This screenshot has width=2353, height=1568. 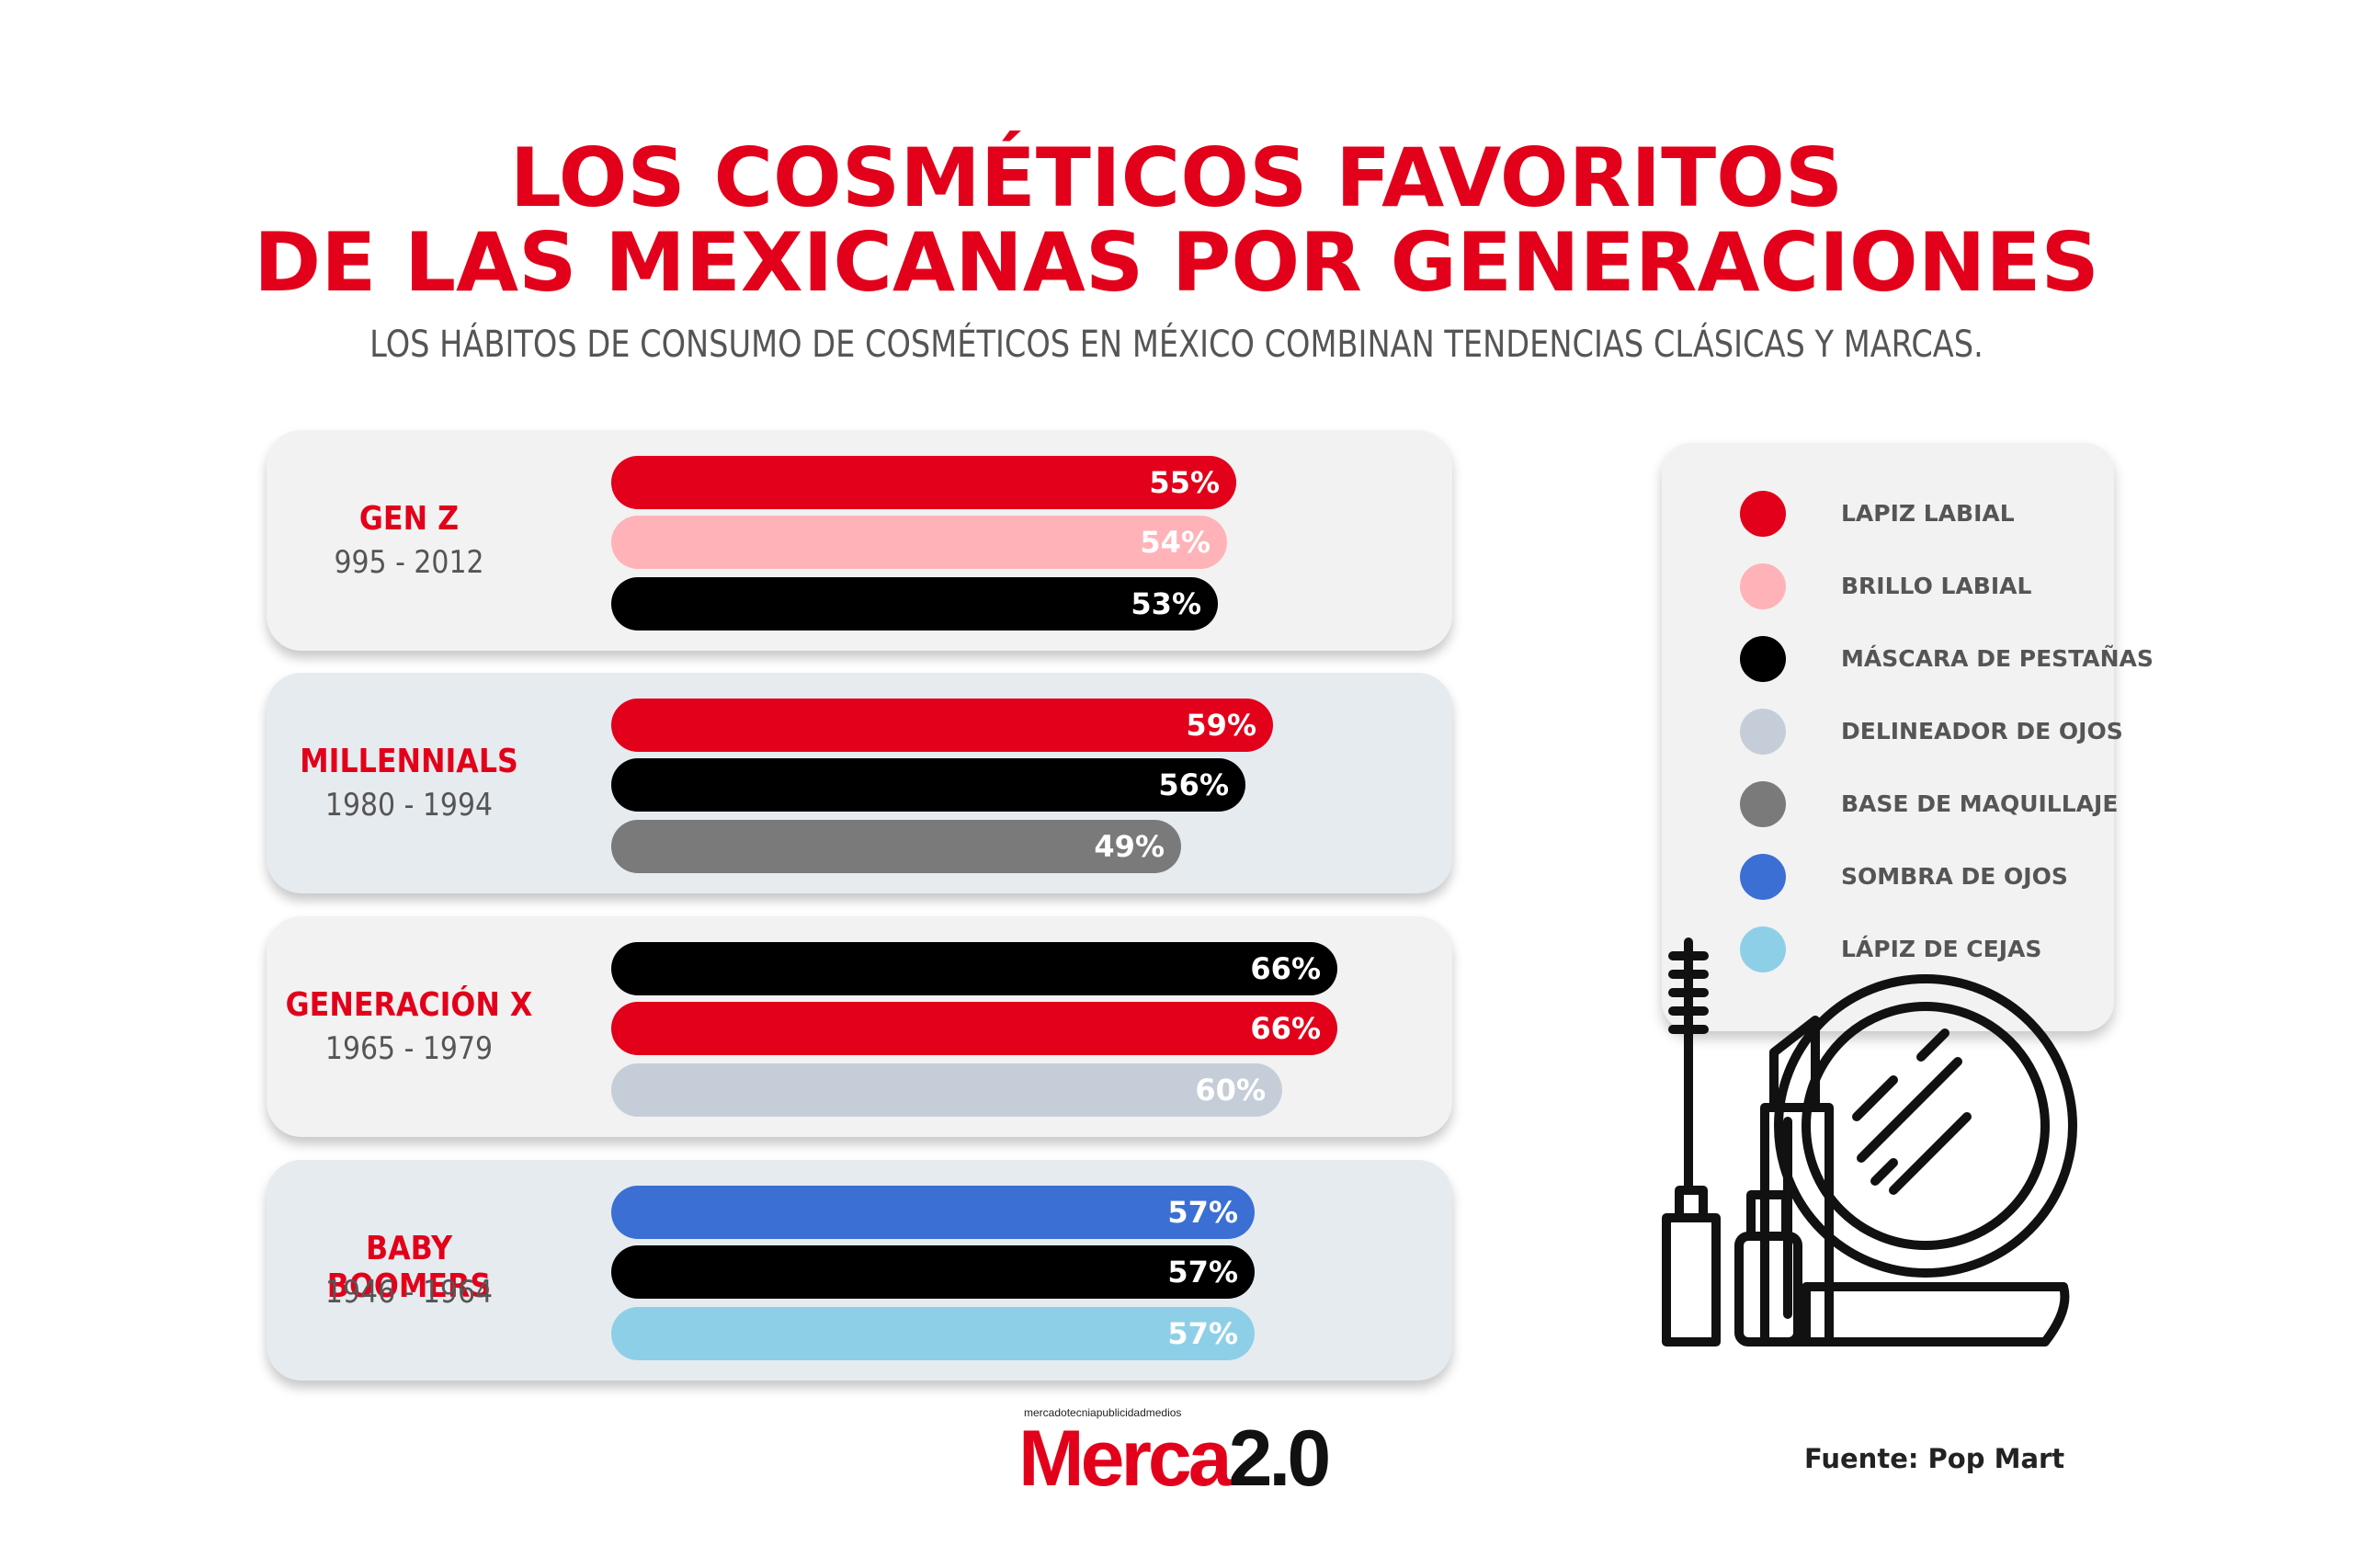 What do you see at coordinates (914, 604) in the screenshot?
I see `bar: 53%` at bounding box center [914, 604].